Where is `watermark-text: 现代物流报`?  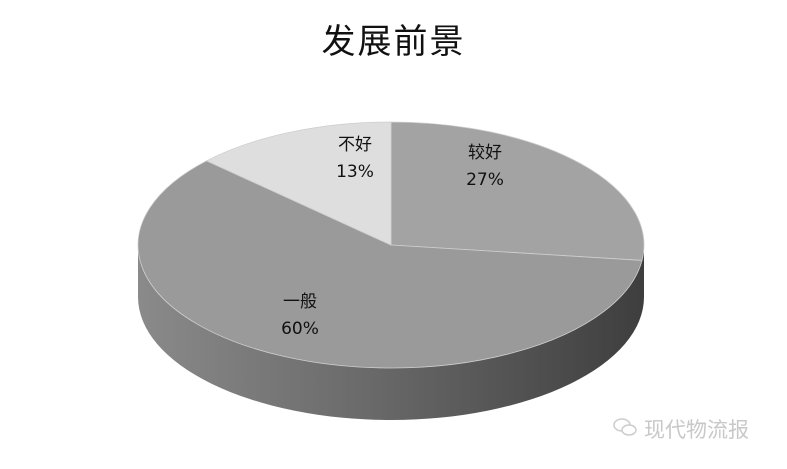 watermark-text: 现代物流报 is located at coordinates (696, 430).